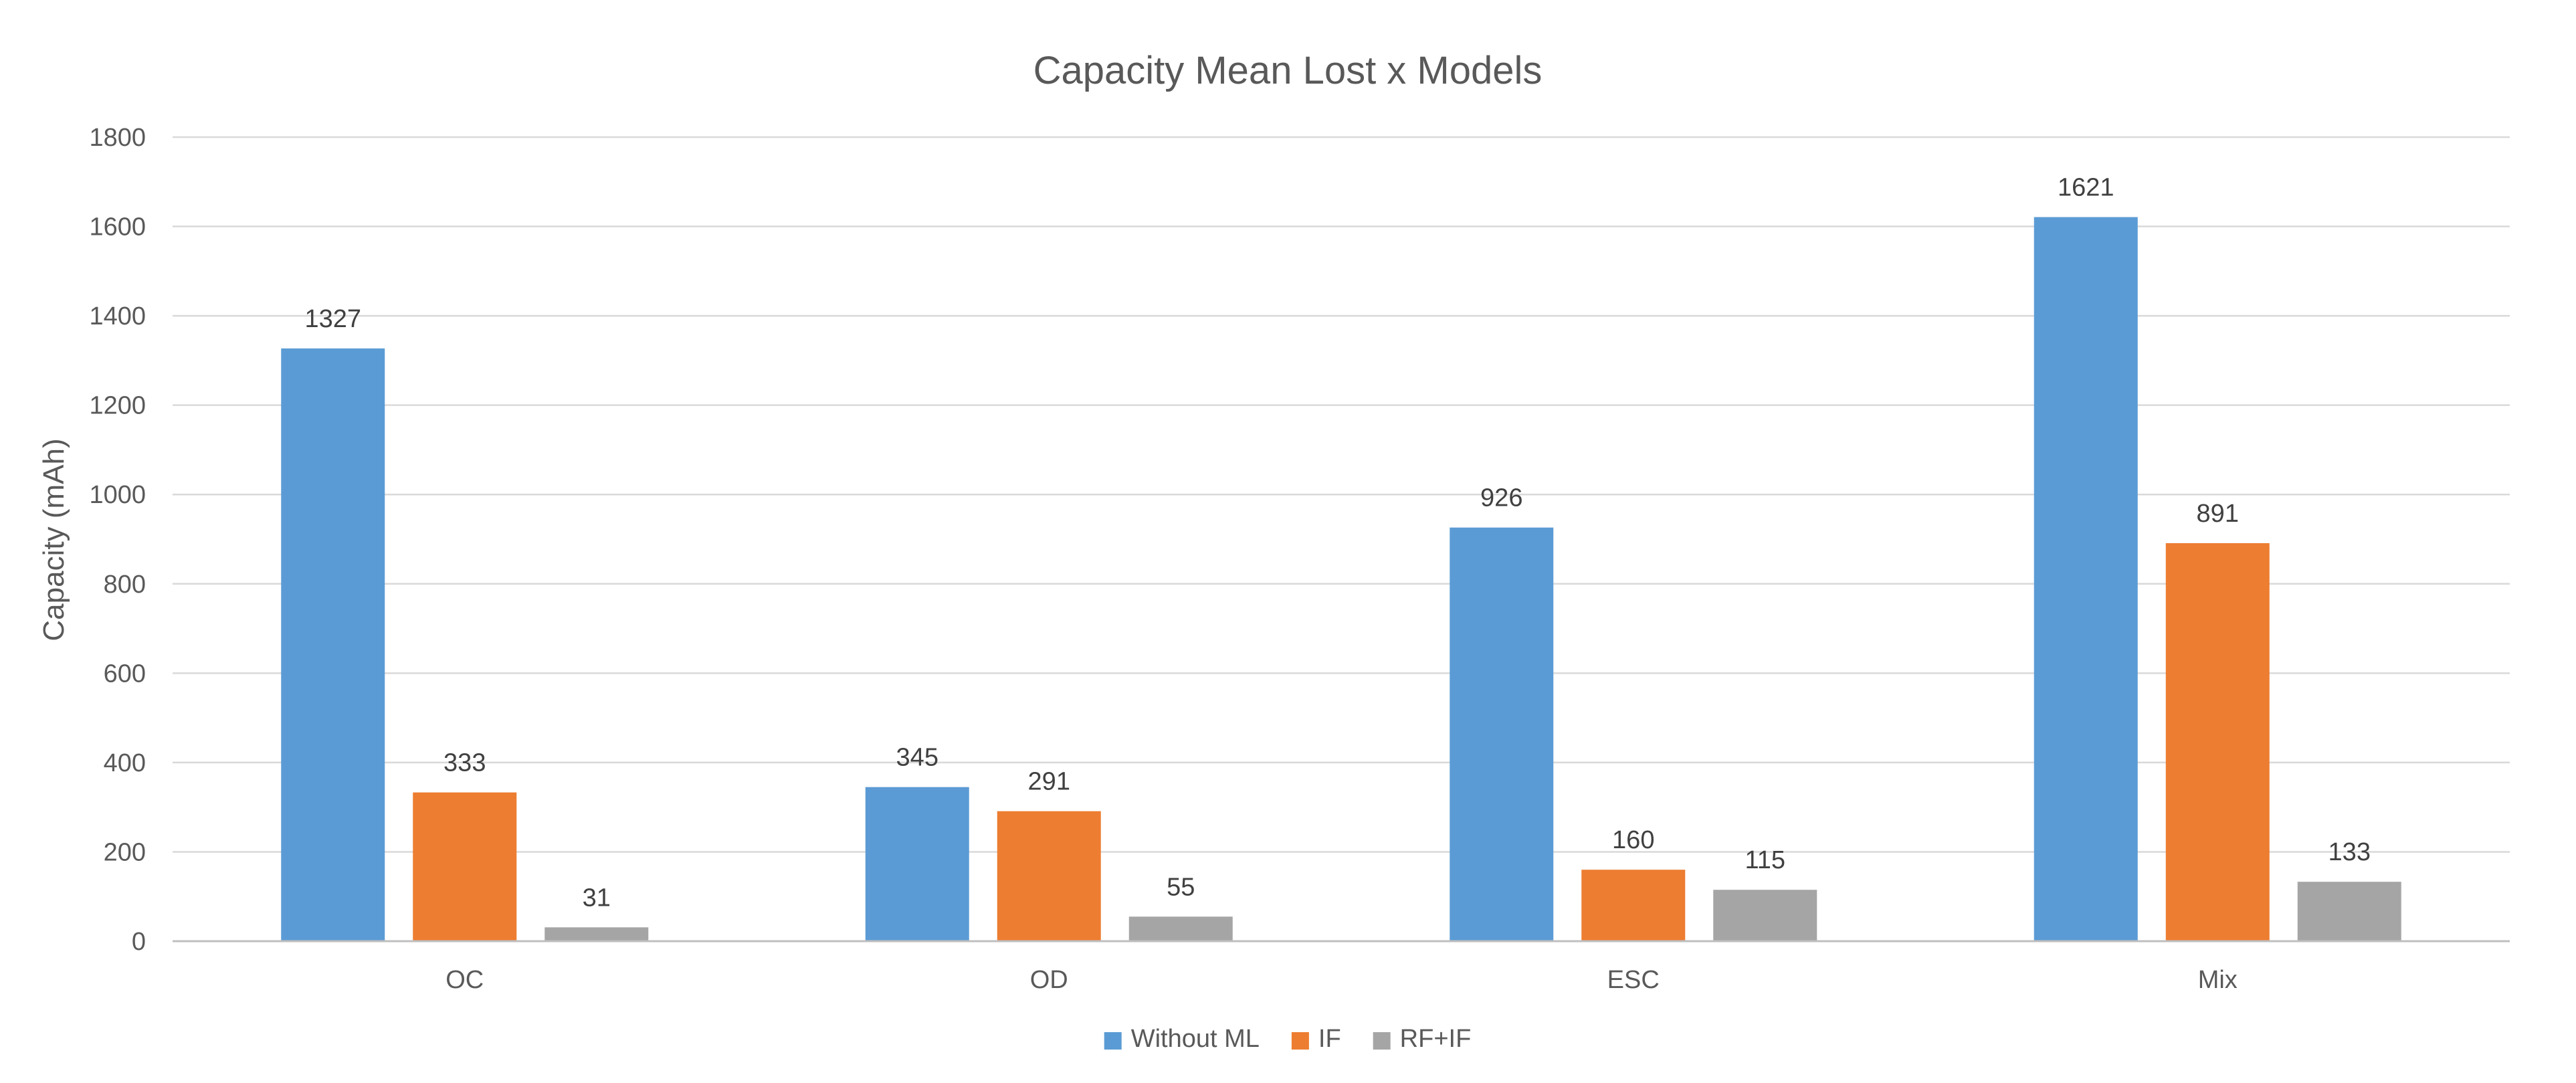  What do you see at coordinates (464, 763) in the screenshot?
I see `data-label: 333` at bounding box center [464, 763].